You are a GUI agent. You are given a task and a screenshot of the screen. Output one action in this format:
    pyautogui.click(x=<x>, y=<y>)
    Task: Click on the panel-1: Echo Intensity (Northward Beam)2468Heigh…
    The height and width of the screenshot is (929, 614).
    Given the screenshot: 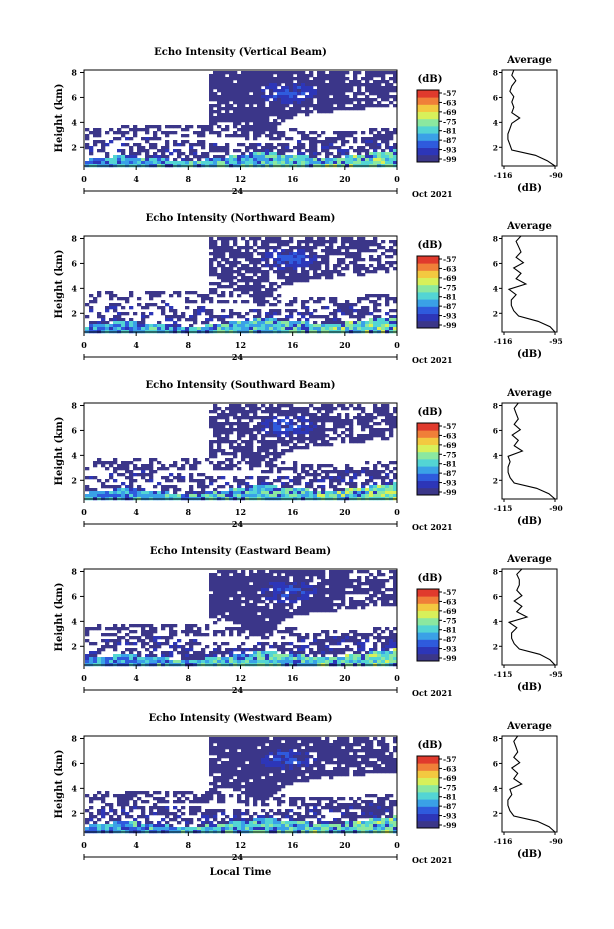 What is the action you would take?
    pyautogui.click(x=308, y=289)
    